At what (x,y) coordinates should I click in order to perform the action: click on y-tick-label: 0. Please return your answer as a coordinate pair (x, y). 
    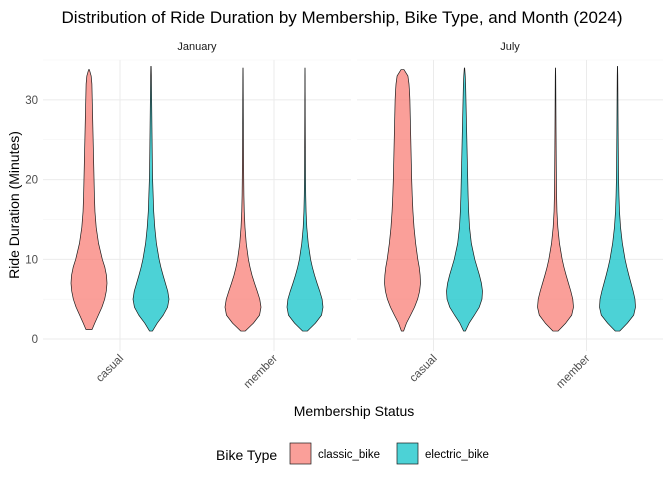
    Looking at the image, I should click on (35, 340).